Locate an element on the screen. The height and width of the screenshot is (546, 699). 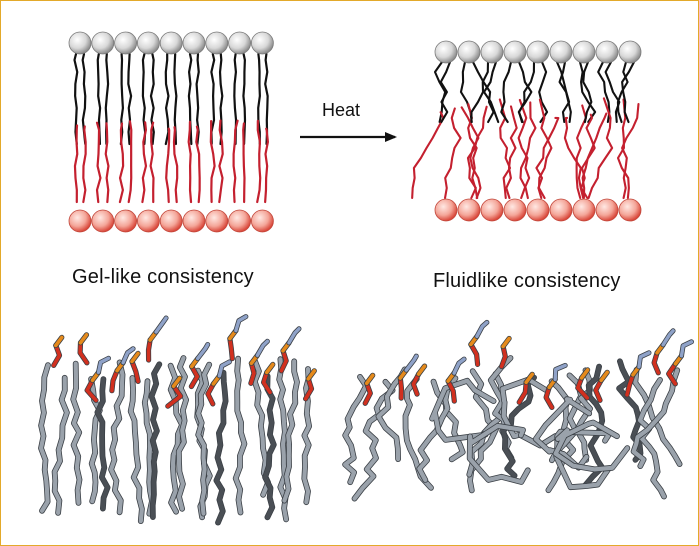
heat-label: Heat is located at coordinates (341, 110).